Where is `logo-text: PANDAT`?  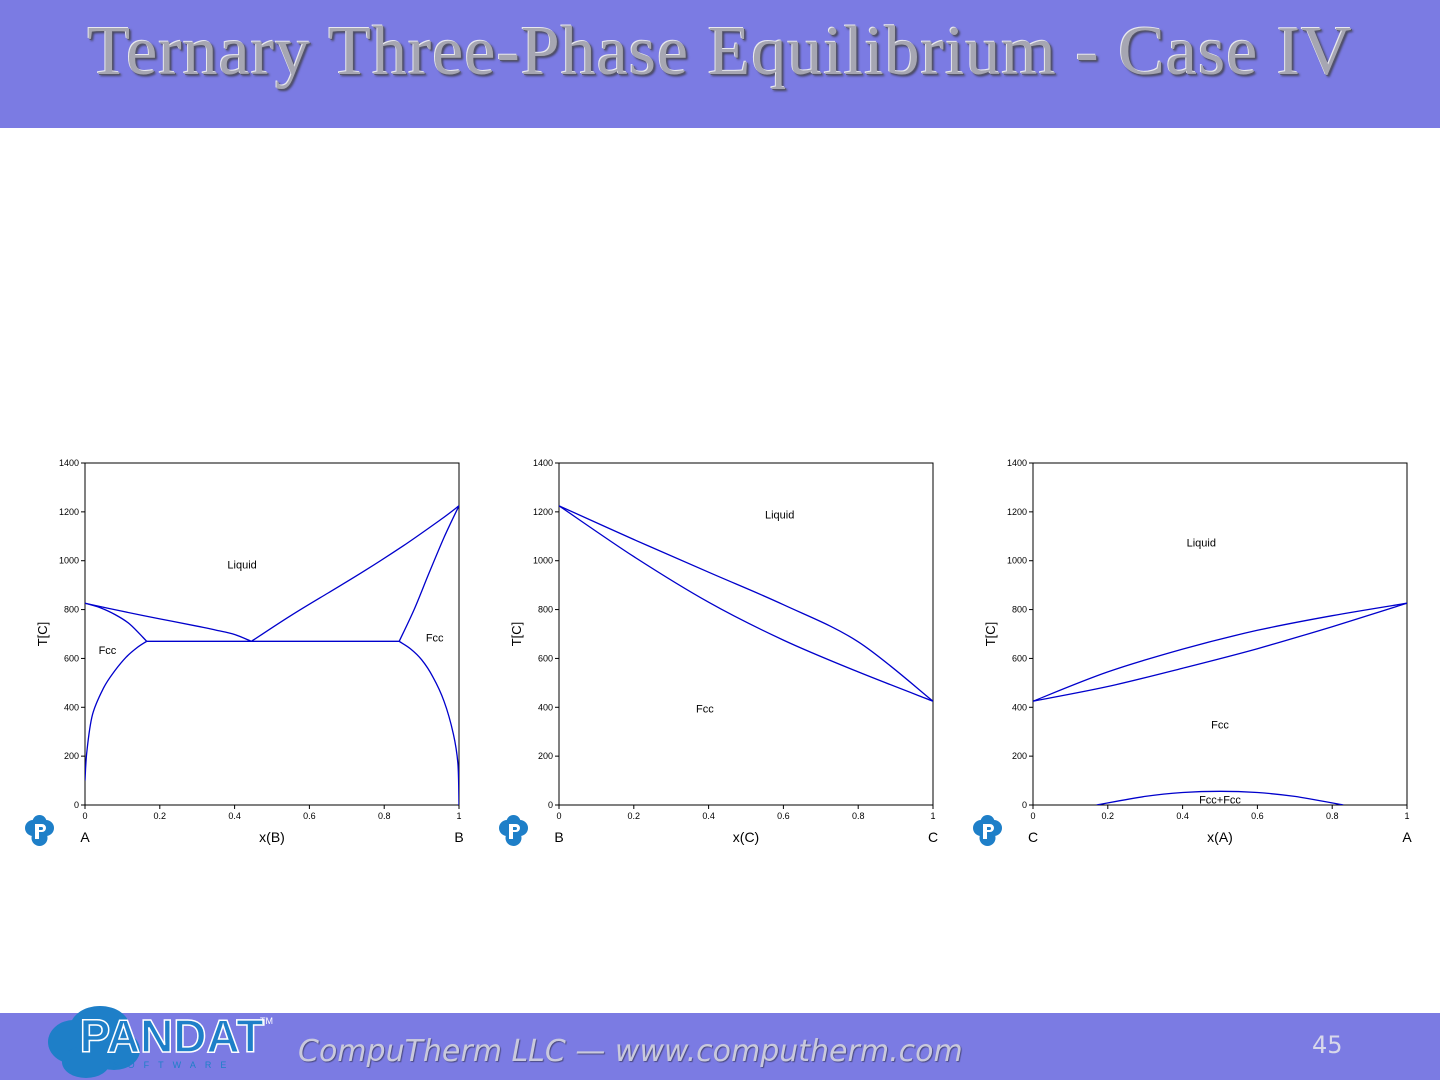 logo-text: PANDAT is located at coordinates (172, 1036).